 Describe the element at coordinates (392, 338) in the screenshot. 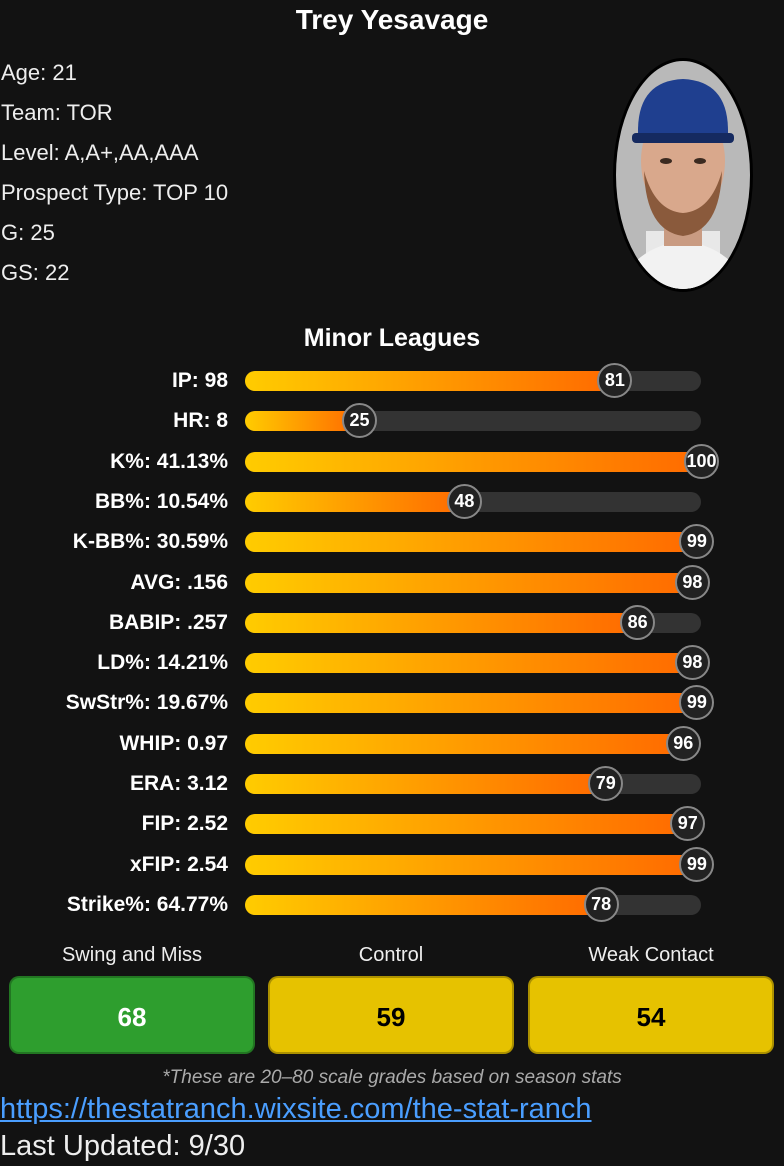

I see `section-title: Minor Leagues` at that location.